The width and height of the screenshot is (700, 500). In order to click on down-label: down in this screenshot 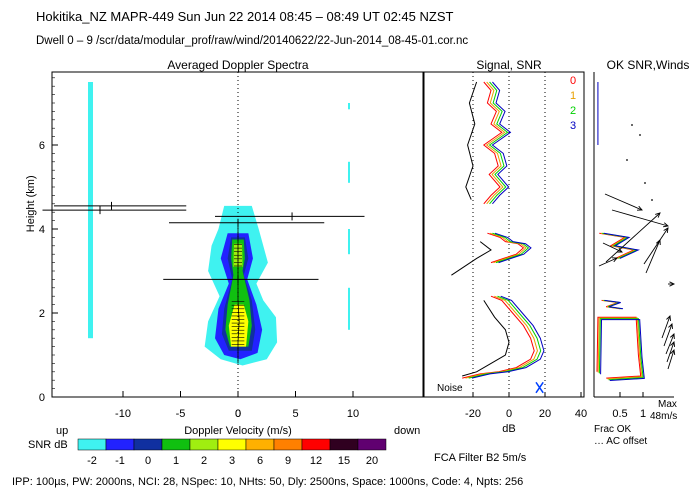, I will do `click(407, 431)`.